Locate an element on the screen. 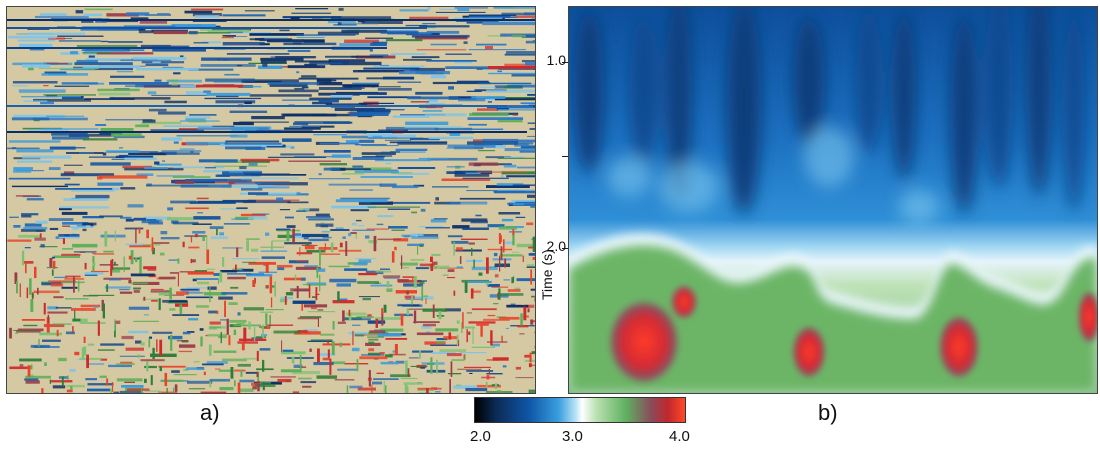 The width and height of the screenshot is (1100, 450). field-light-patch is located at coordinates (829, 157).